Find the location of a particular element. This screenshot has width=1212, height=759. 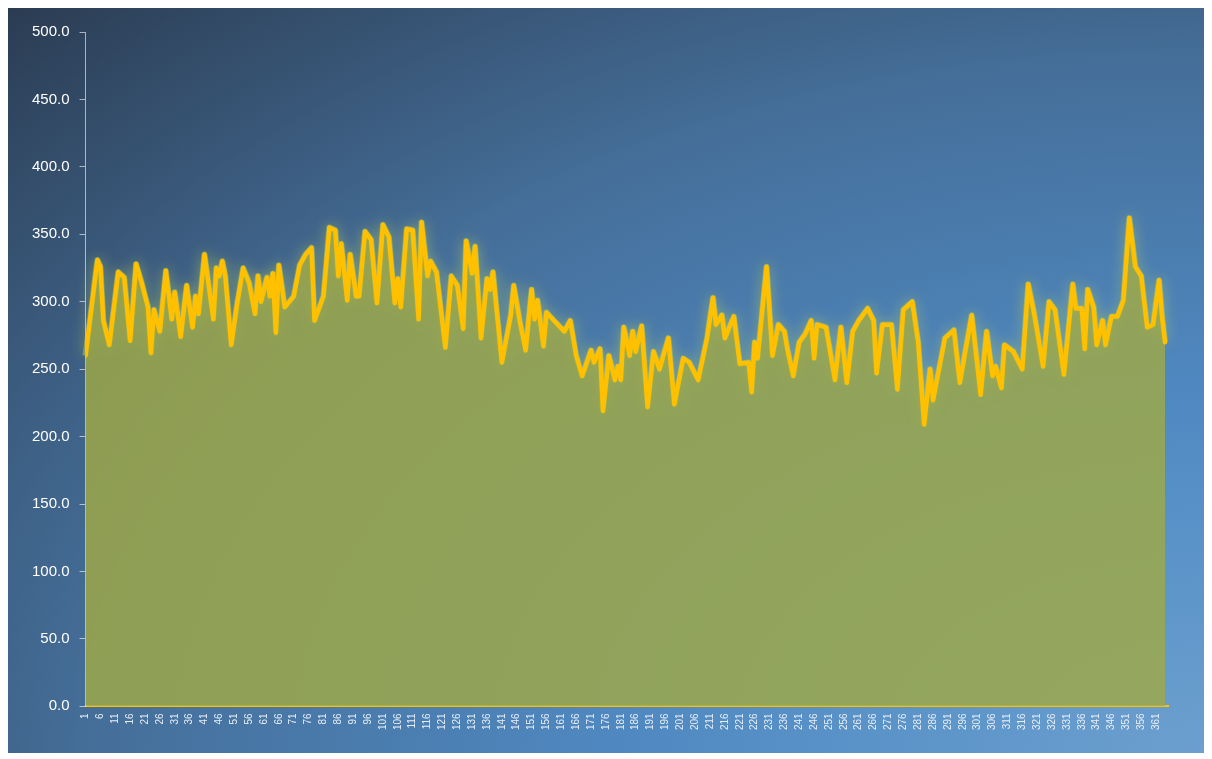

x-tick-label: 276 is located at coordinates (903, 721).